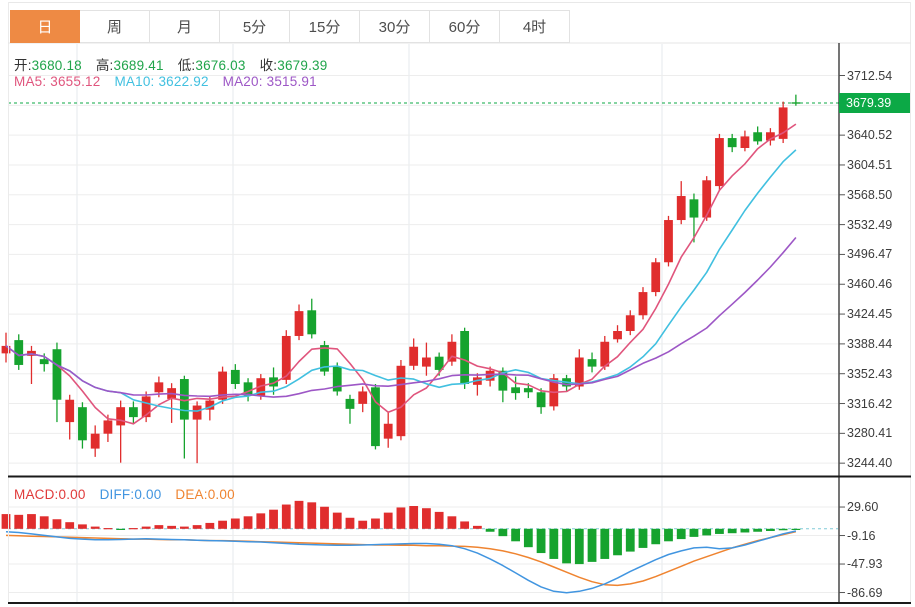 This screenshot has width=915, height=607. Describe the element at coordinates (395, 26) in the screenshot. I see `tab-30min: 30分` at that location.